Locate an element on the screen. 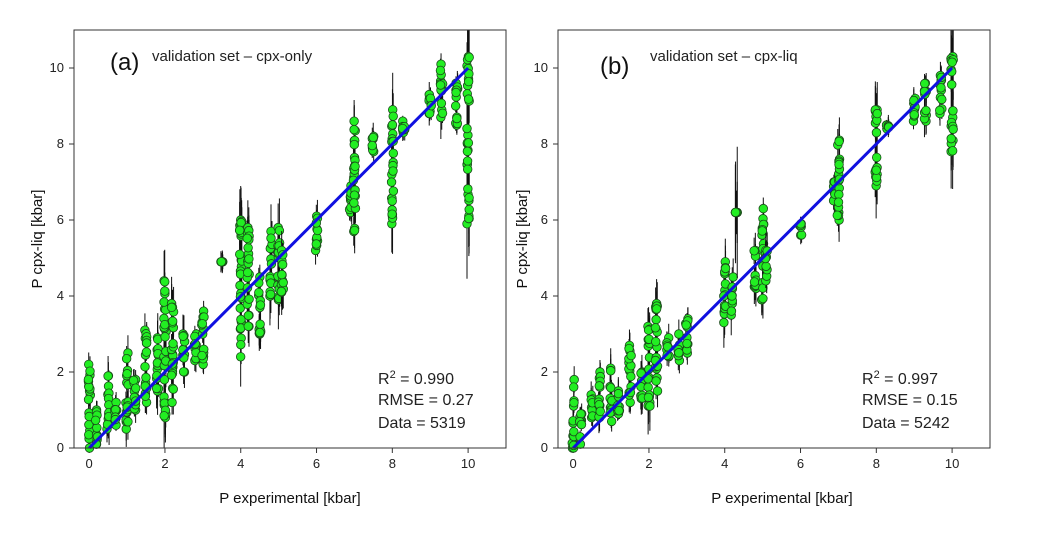 Image resolution: width=1048 pixels, height=547 pixels. panel-a-ytick-label: 4 is located at coordinates (60, 295).